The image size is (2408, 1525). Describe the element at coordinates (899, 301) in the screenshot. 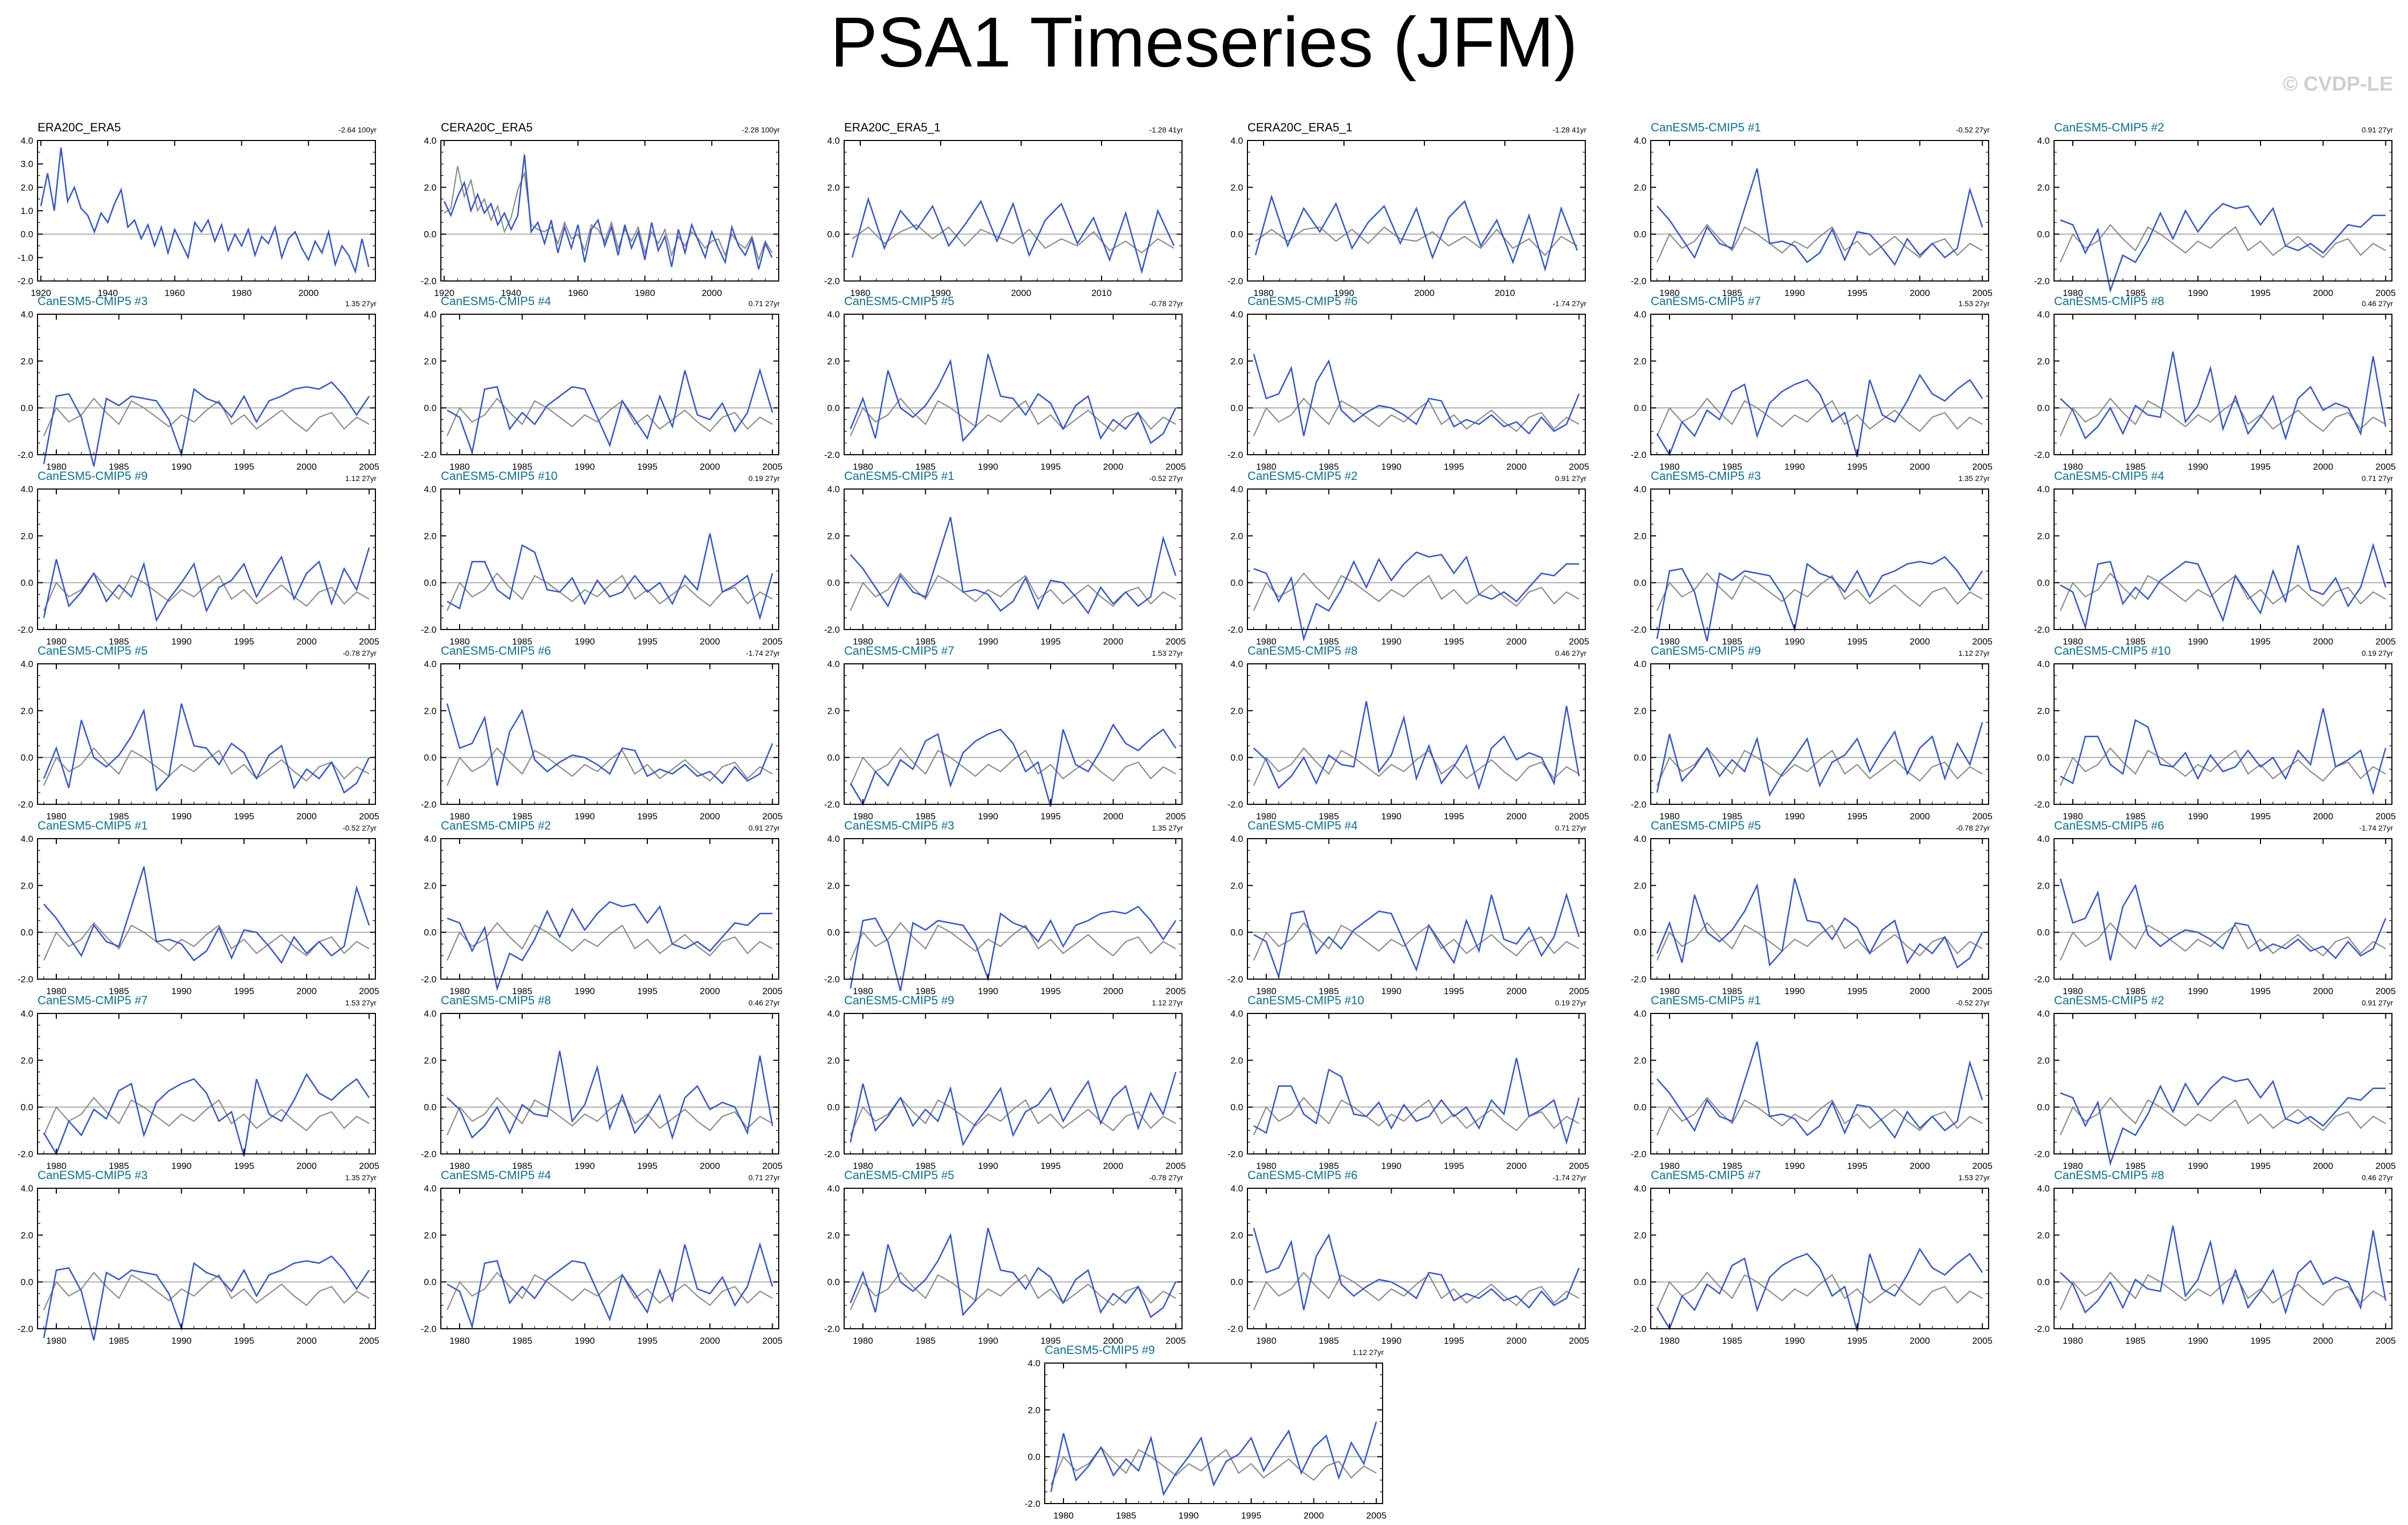

I see `panel-title: CanESM5-CMIP5 #5` at that location.